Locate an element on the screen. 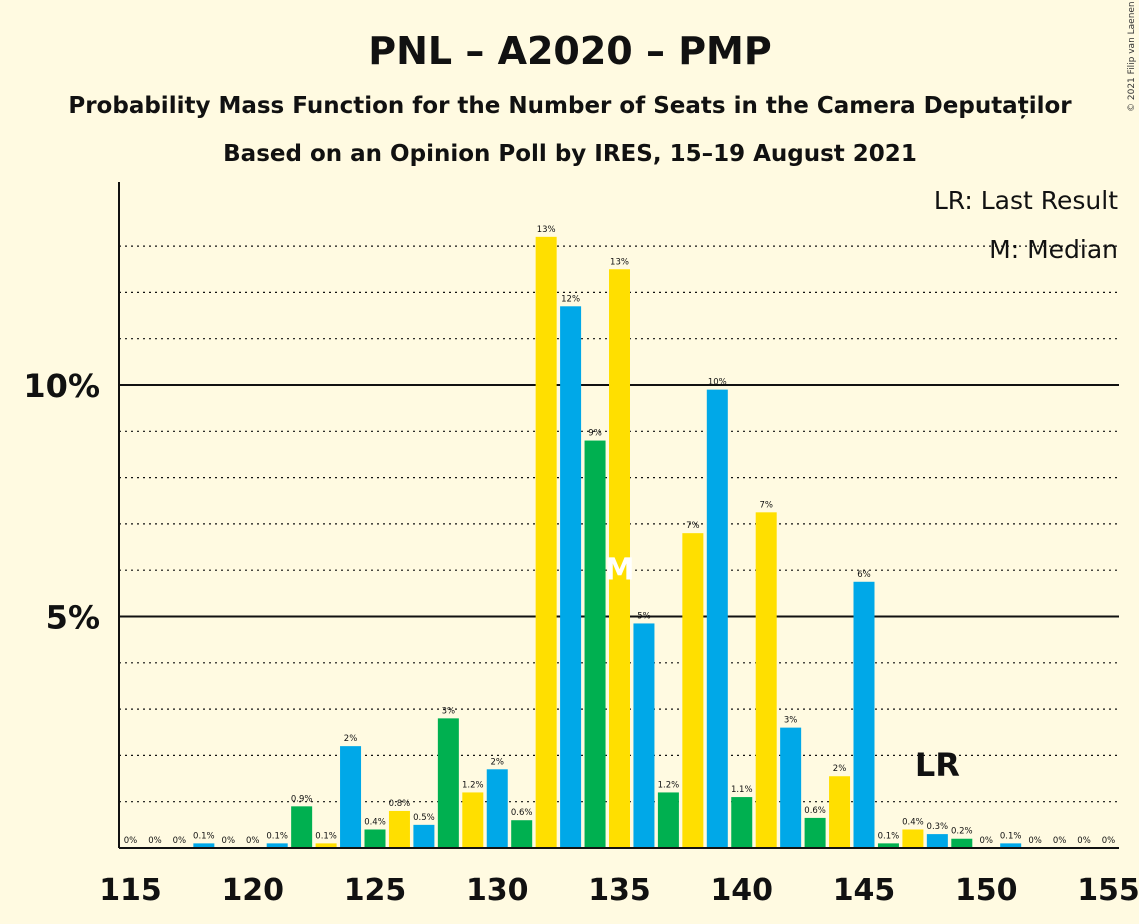 The height and width of the screenshot is (924, 1139). data-label-seat-149: 0.2% is located at coordinates (962, 832).